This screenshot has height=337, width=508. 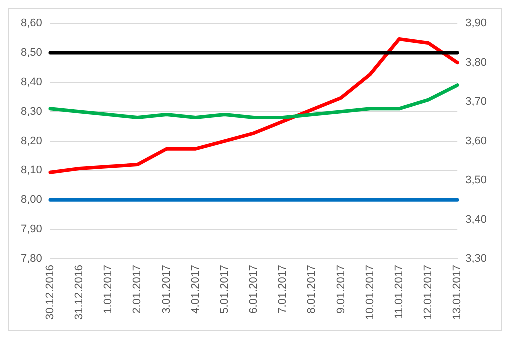 What do you see at coordinates (370, 292) in the screenshot?
I see `x-tick-label: 10.01.2017` at bounding box center [370, 292].